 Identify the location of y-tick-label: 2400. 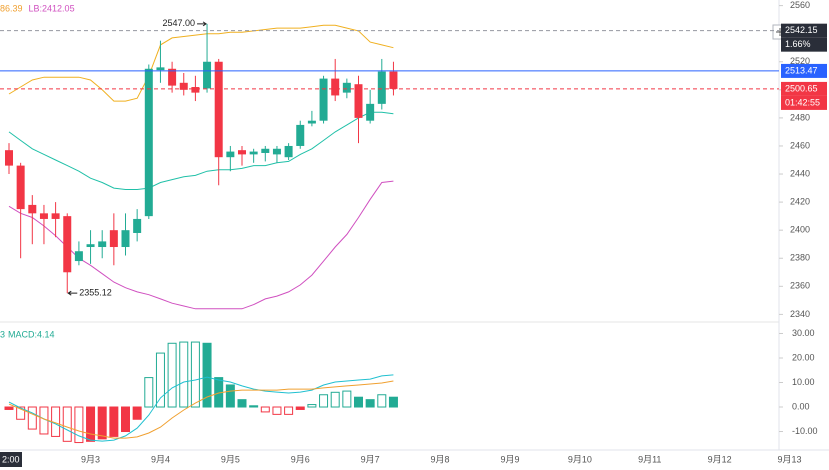
(800, 230).